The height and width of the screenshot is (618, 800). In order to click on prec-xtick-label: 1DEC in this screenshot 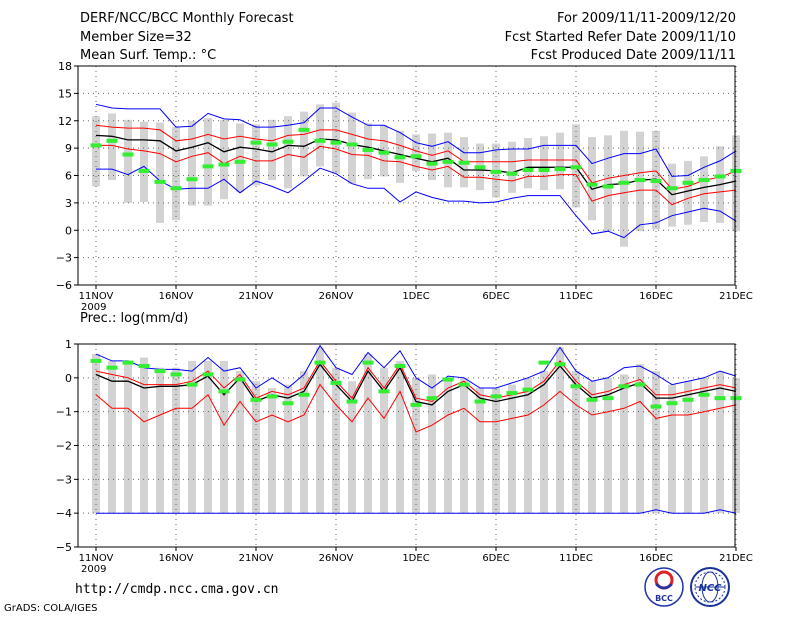, I will do `click(415, 558)`.